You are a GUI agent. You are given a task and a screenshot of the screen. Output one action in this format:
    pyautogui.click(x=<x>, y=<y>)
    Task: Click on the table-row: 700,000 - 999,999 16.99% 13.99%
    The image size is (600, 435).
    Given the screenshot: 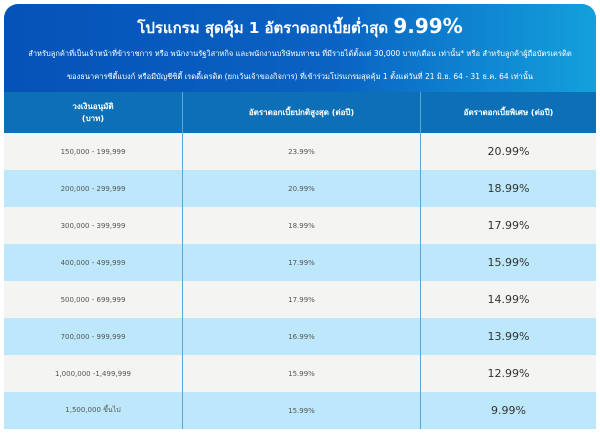 What is the action you would take?
    pyautogui.click(x=300, y=336)
    